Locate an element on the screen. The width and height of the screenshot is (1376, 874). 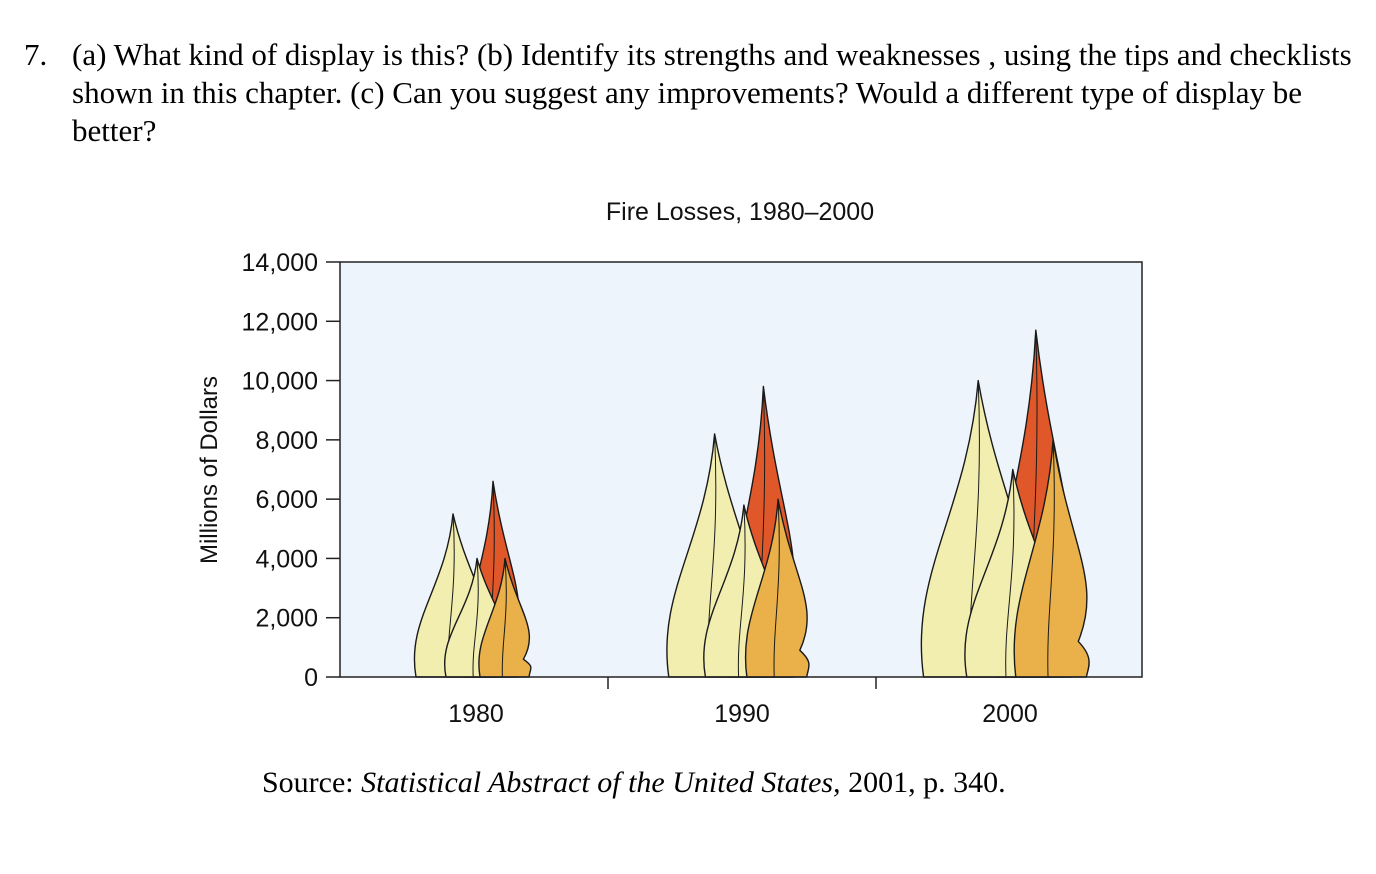
flame-stroke-2-1980 is located at coordinates (475, 618).